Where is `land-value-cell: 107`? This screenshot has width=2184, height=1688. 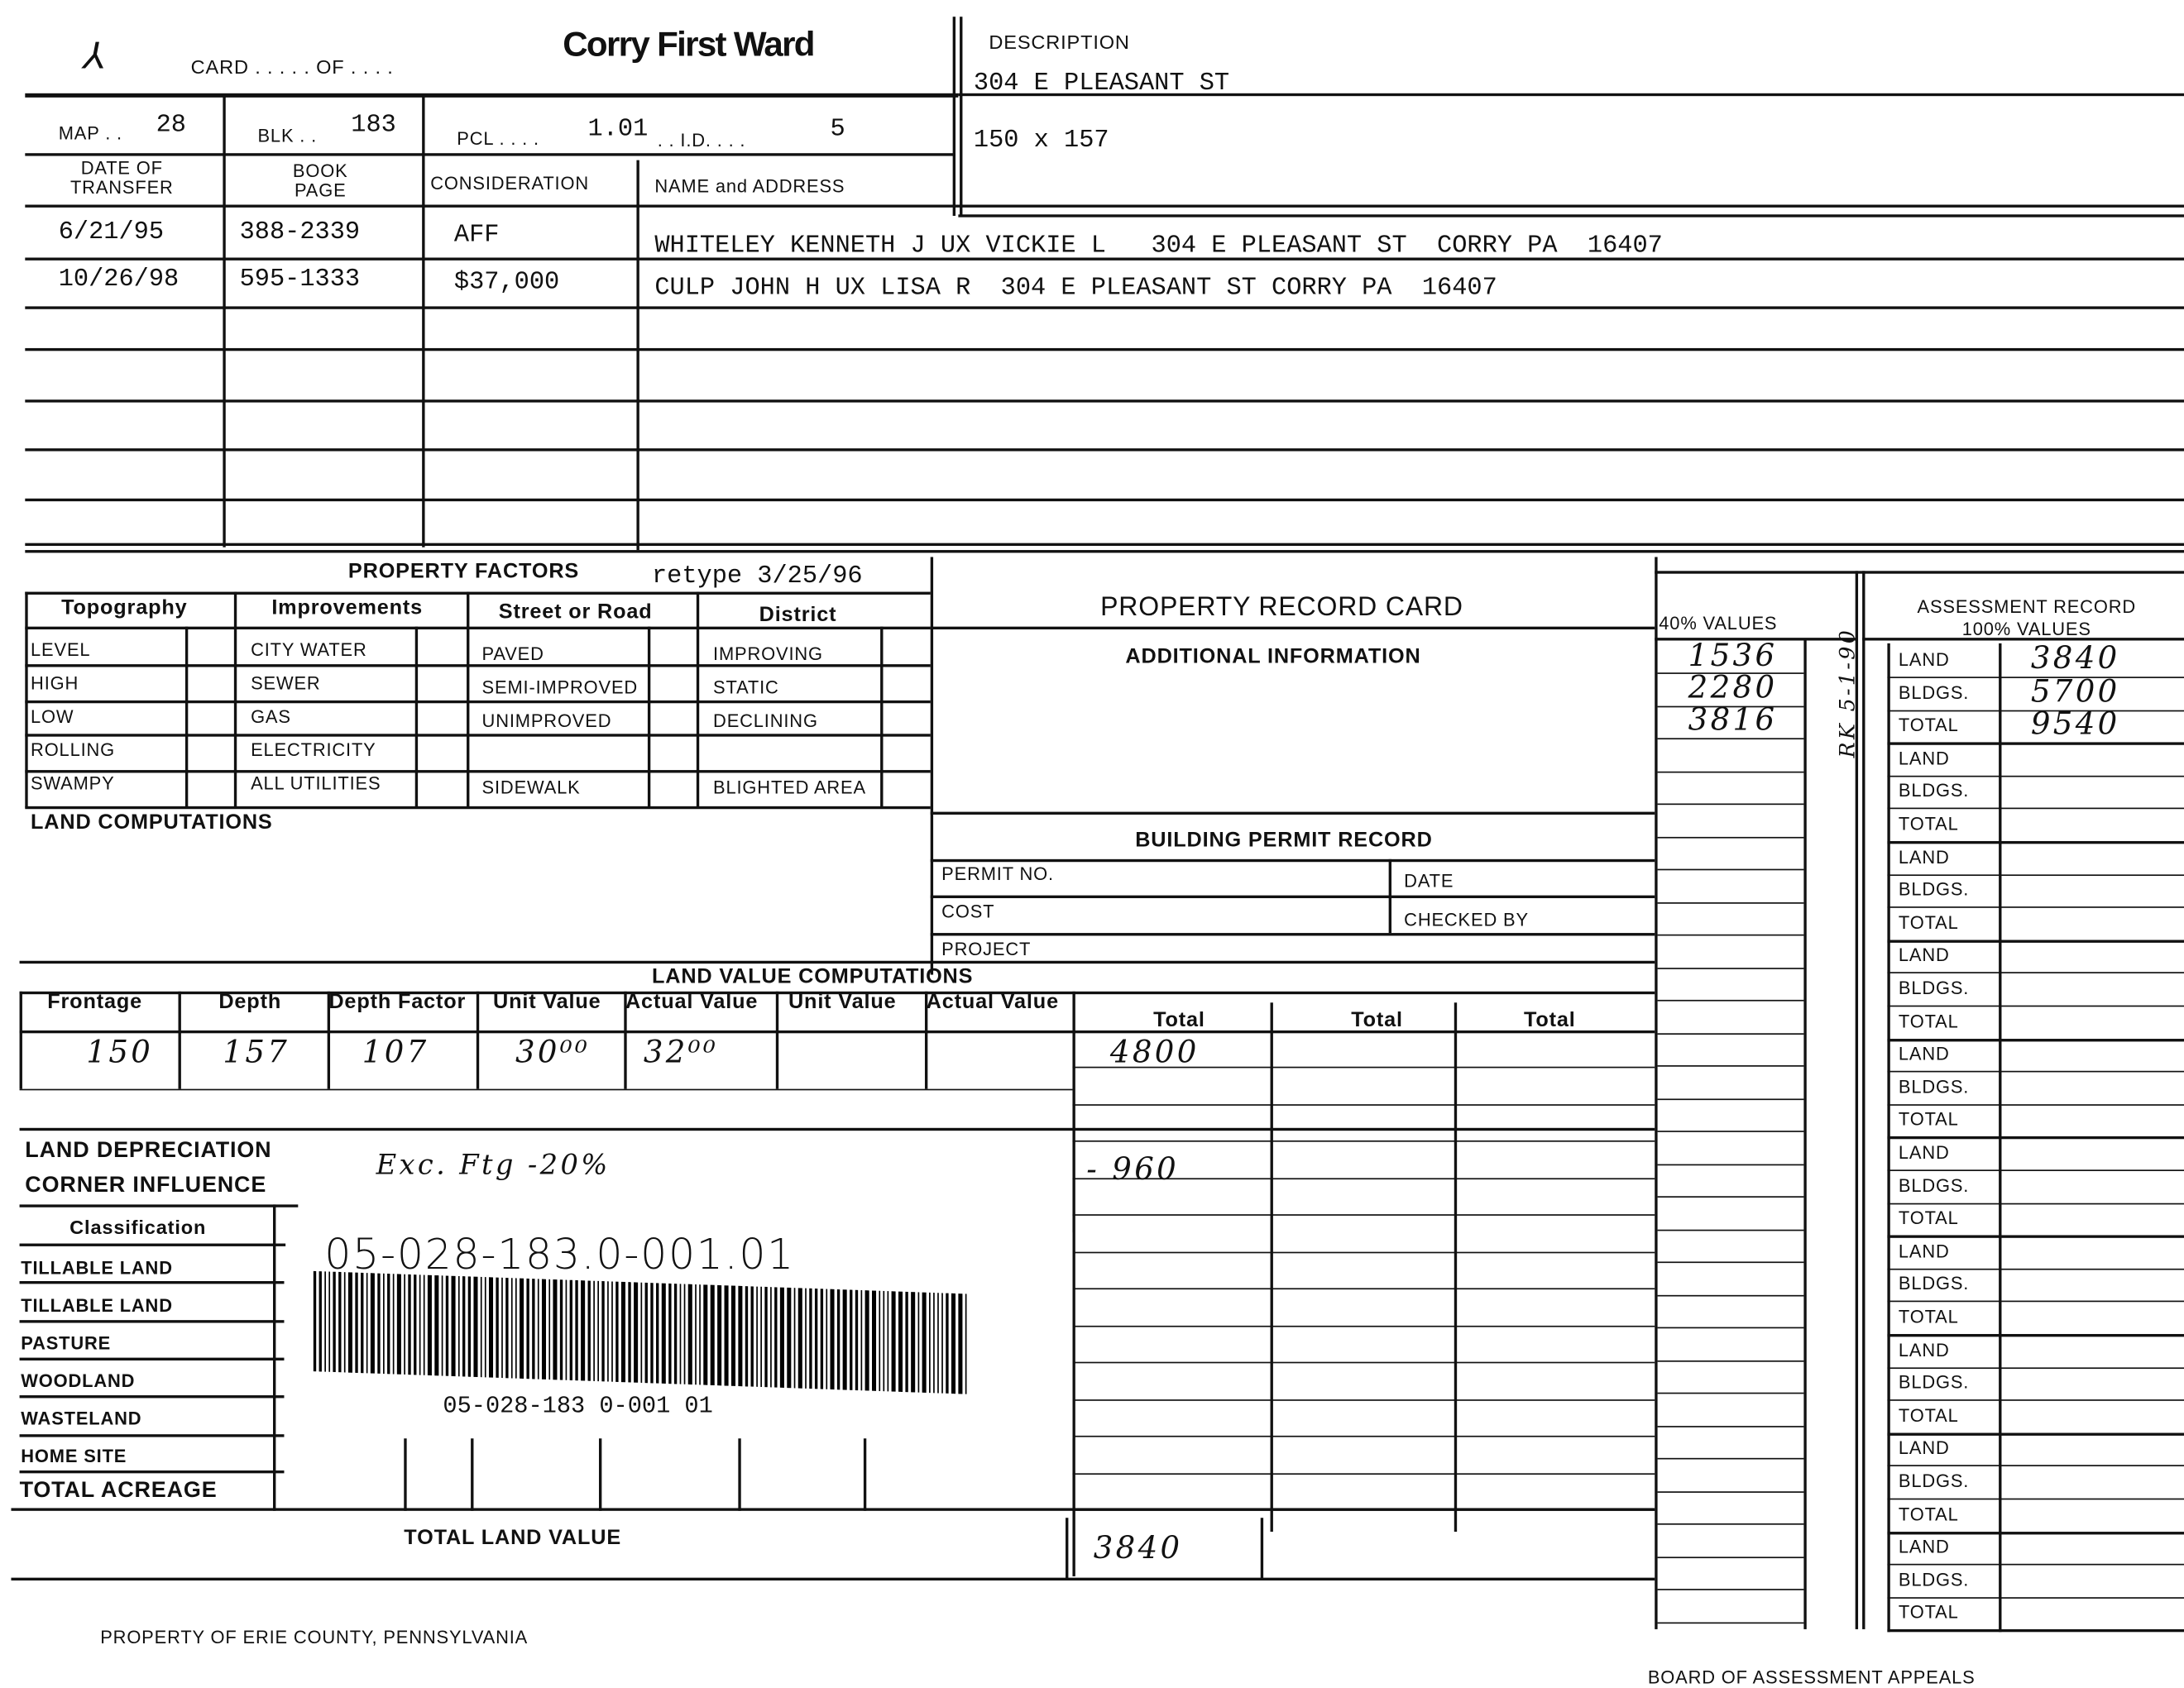 land-value-cell: 107 is located at coordinates (395, 1053).